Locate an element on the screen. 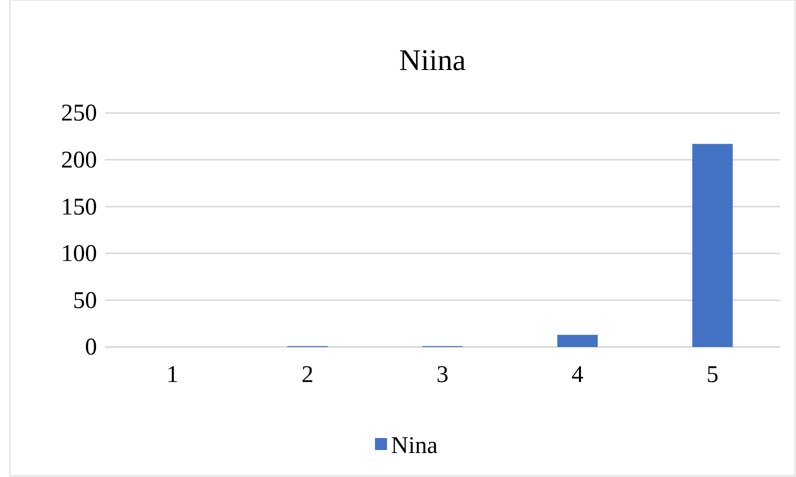 Image resolution: width=796 pixels, height=477 pixels. y-tick-label: 150 is located at coordinates (79, 207).